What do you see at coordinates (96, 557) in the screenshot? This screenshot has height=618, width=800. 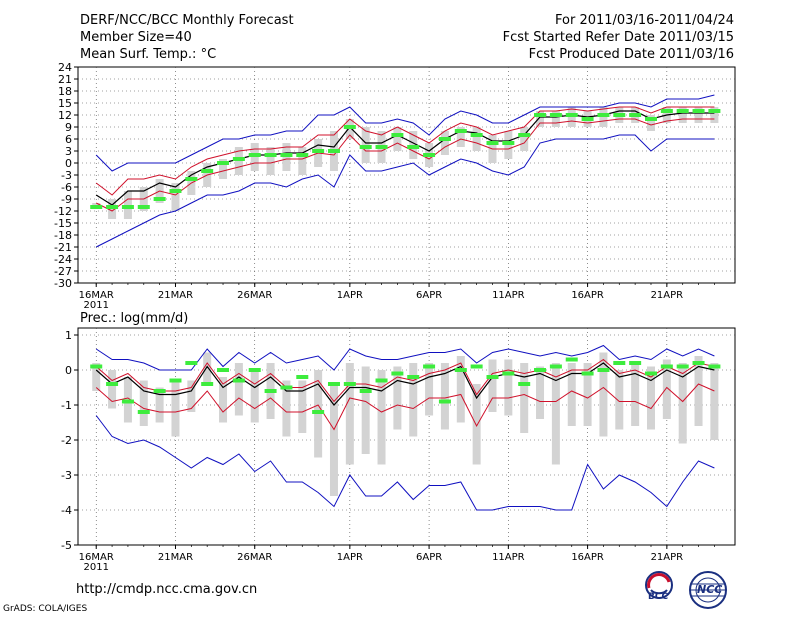 I see `prec-x-tick-label: 16MAR` at bounding box center [96, 557].